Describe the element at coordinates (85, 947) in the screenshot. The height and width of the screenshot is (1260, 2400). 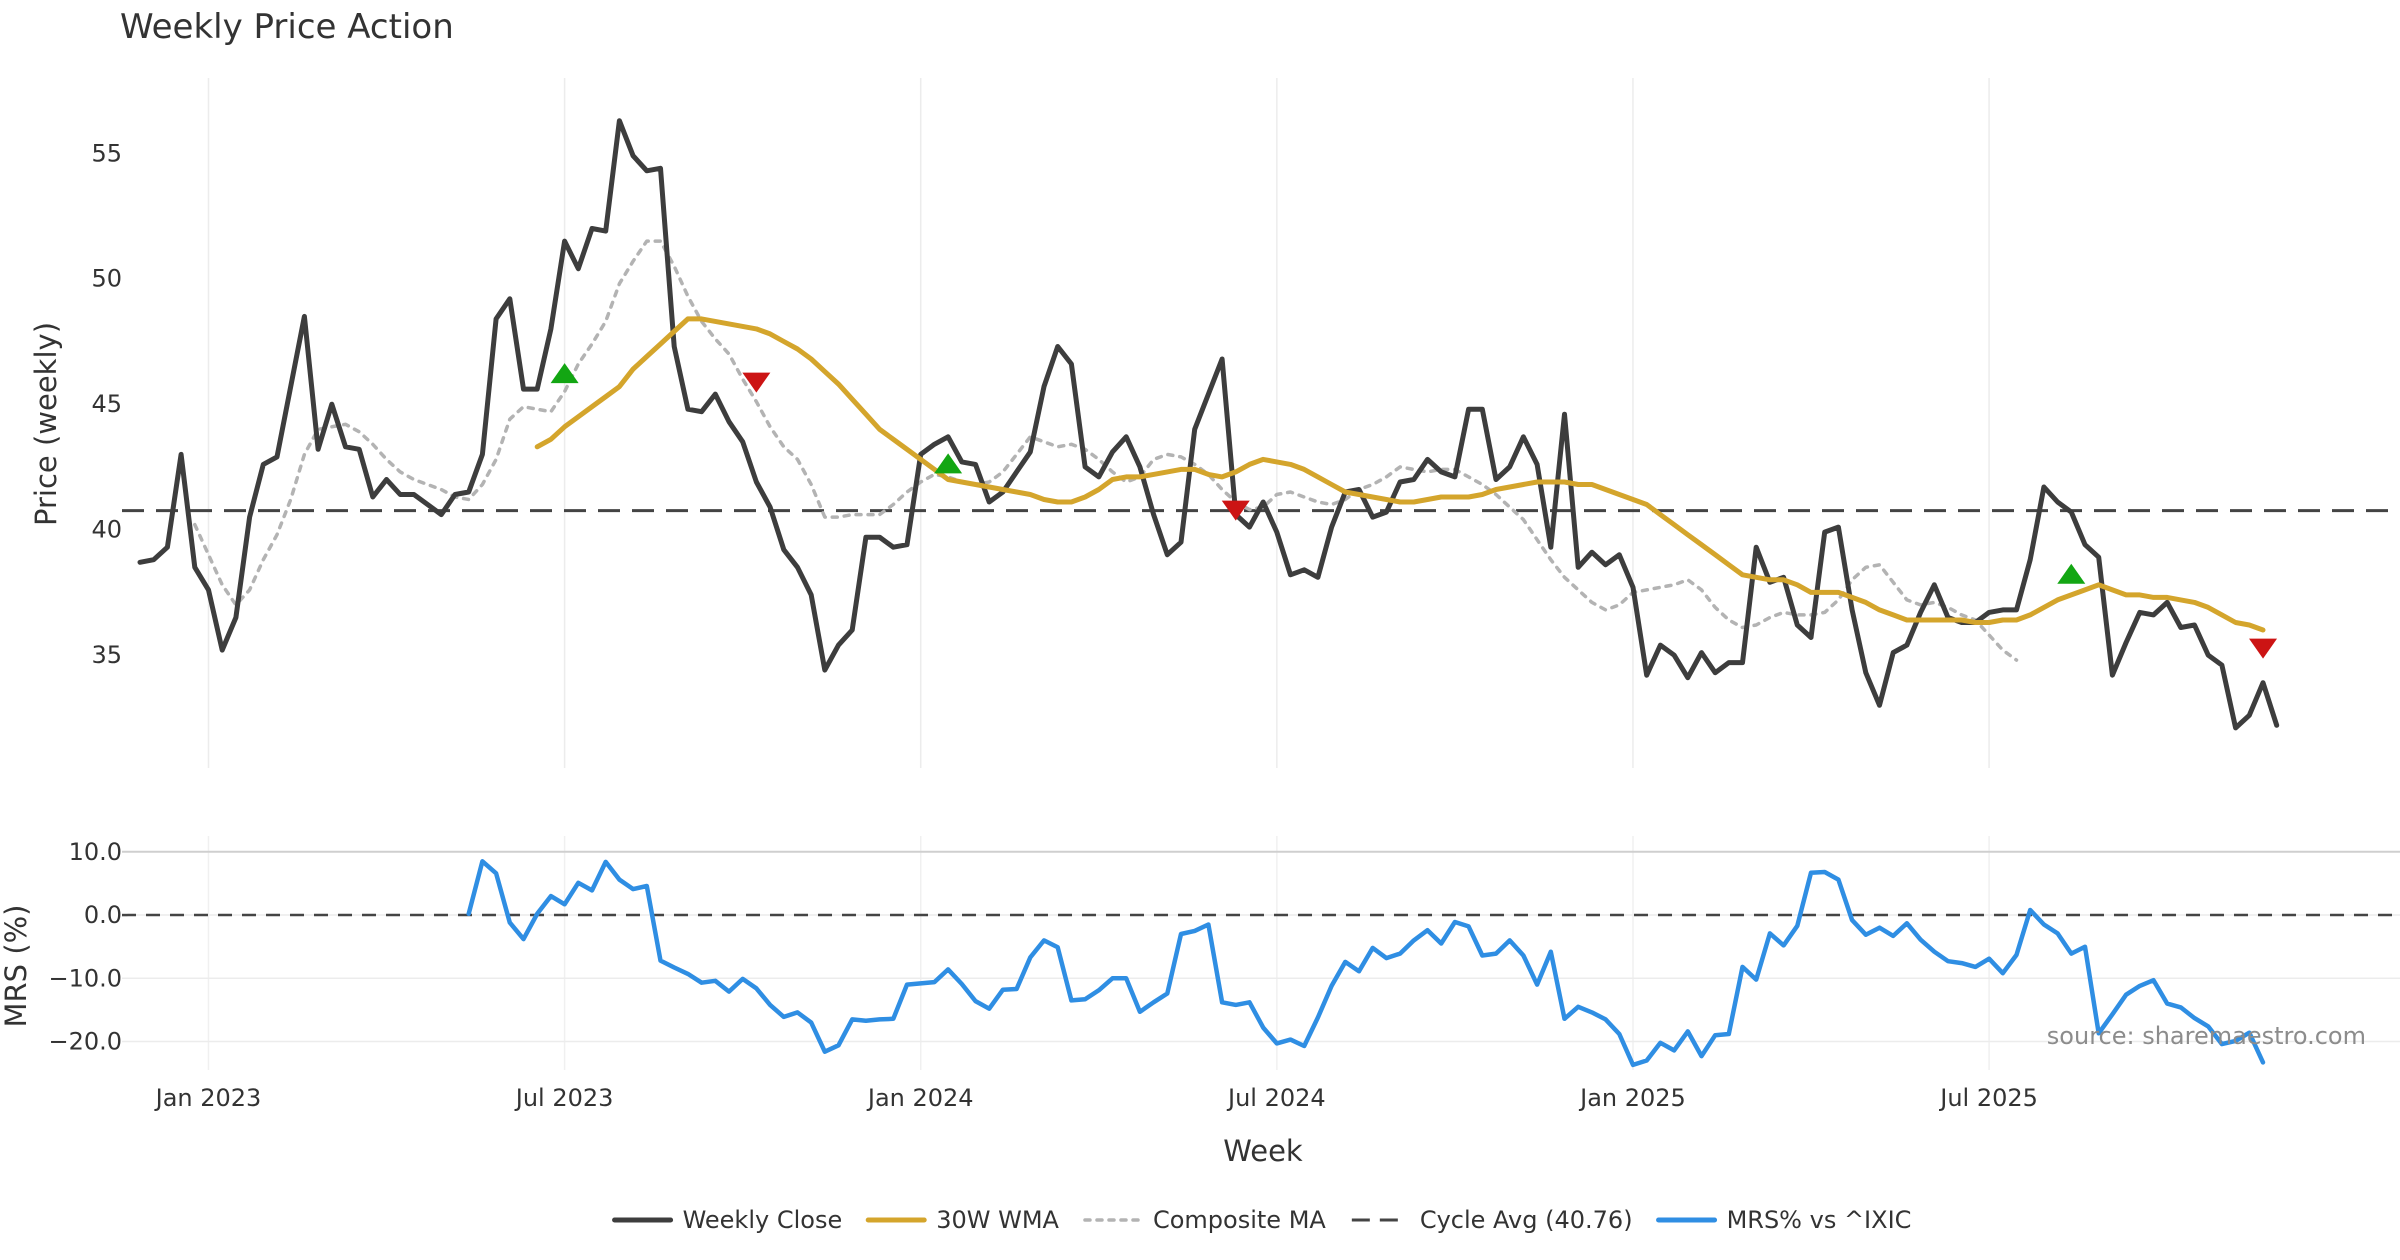
I see `mrs-y-axis: 10.0 0.0 −10.0 −20.0` at that location.